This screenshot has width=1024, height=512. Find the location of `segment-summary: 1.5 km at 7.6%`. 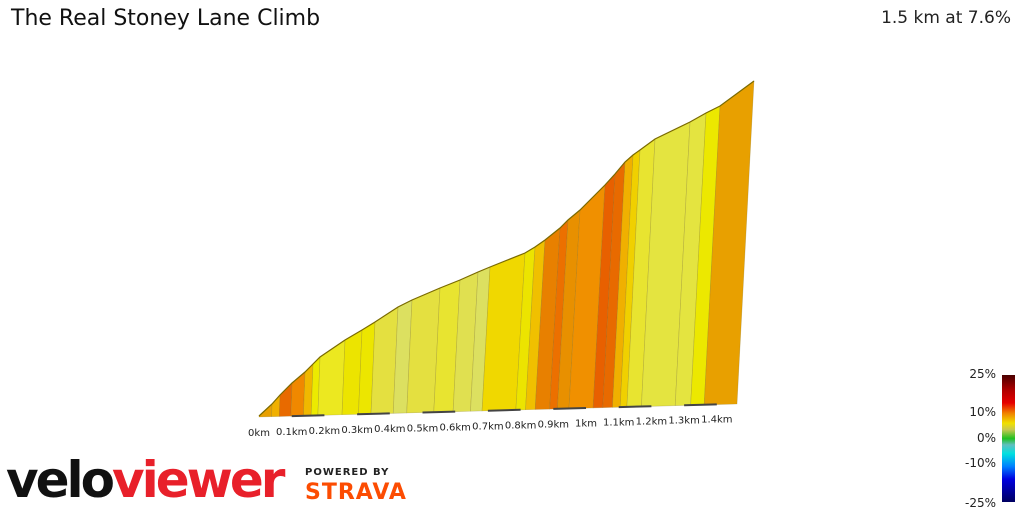

segment-summary: 1.5 km at 7.6% is located at coordinates (946, 18).